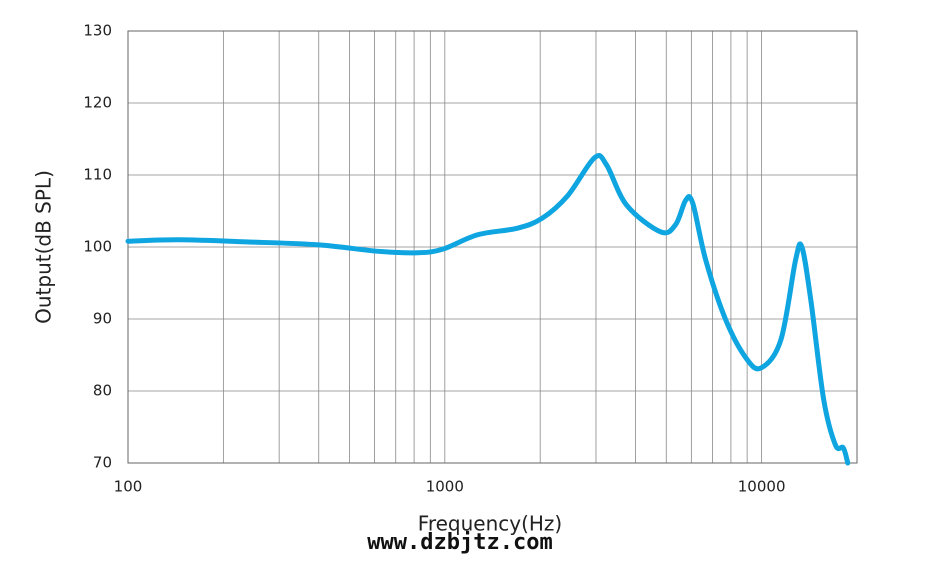 Image resolution: width=925 pixels, height=568 pixels. I want to click on y-tick-label: 80, so click(102, 391).